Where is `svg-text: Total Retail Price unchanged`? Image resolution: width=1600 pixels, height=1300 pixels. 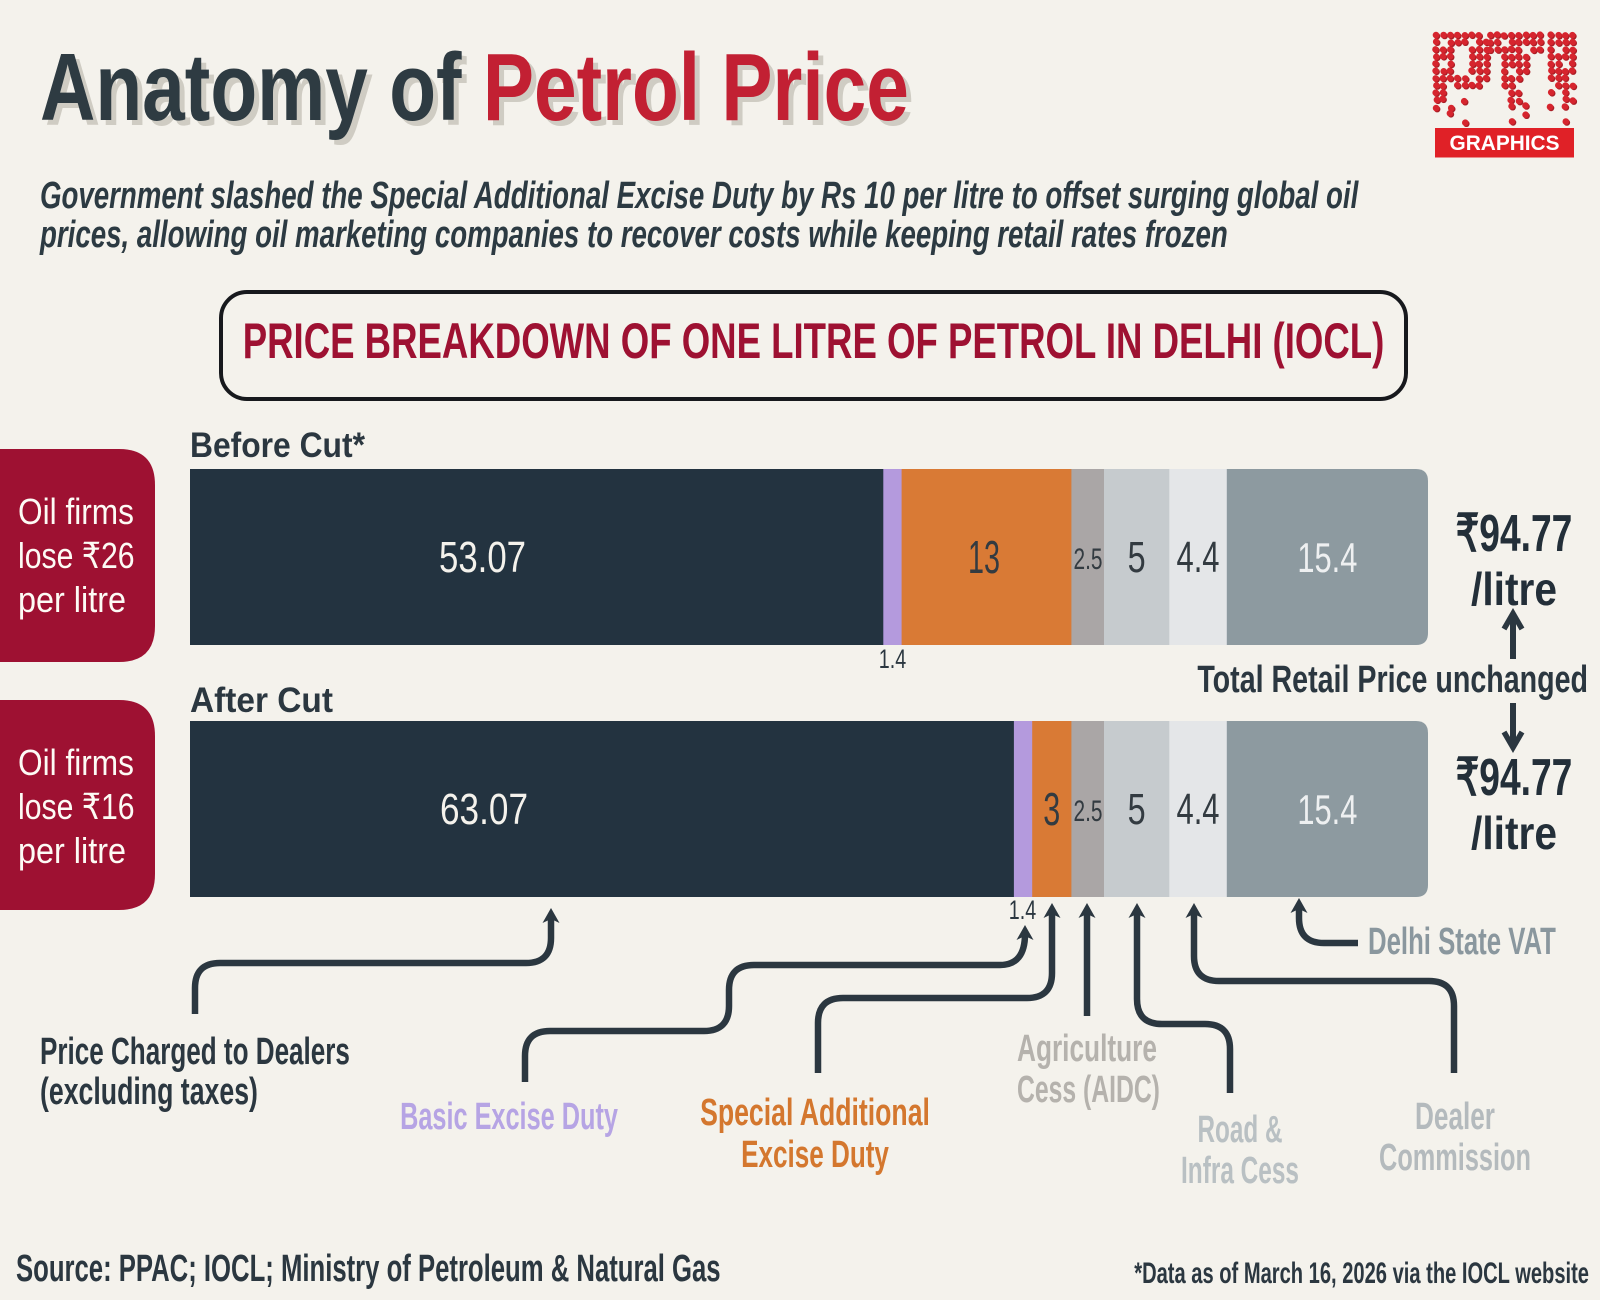
svg-text: Total Retail Price unchanged is located at coordinates (1392, 680).